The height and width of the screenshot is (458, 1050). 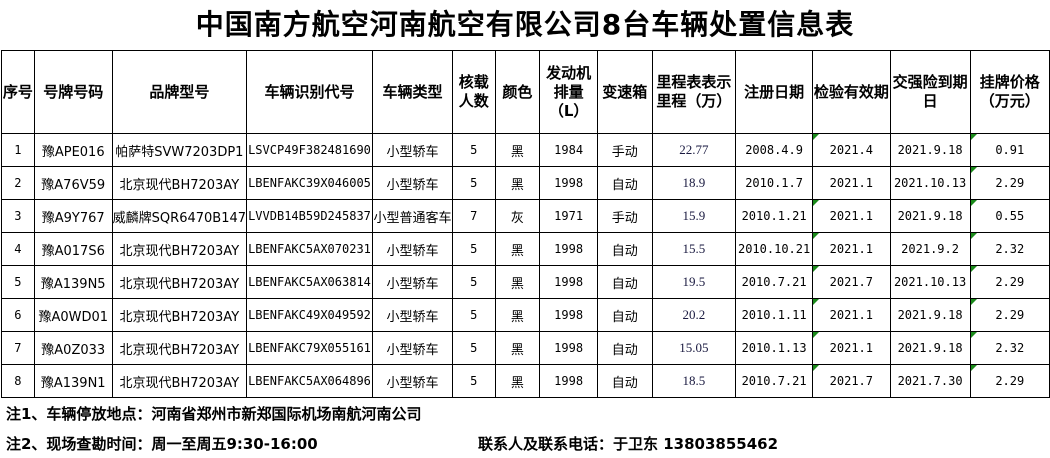 What do you see at coordinates (694, 314) in the screenshot?
I see `cell-text: 20.2` at bounding box center [694, 314].